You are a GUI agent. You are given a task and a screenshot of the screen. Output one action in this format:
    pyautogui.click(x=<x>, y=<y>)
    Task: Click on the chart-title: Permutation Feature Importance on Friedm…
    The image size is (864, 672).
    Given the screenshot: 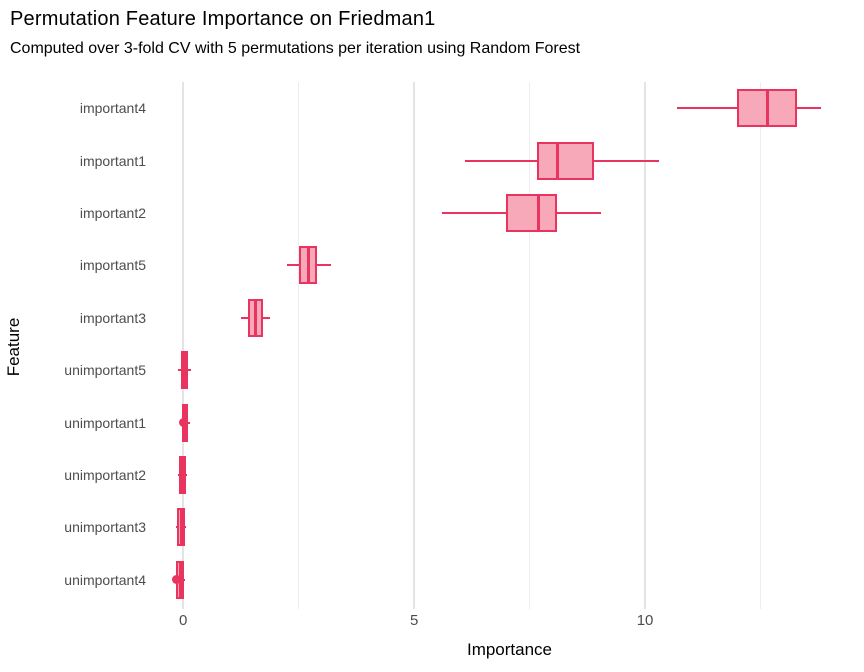 What is the action you would take?
    pyautogui.click(x=223, y=19)
    